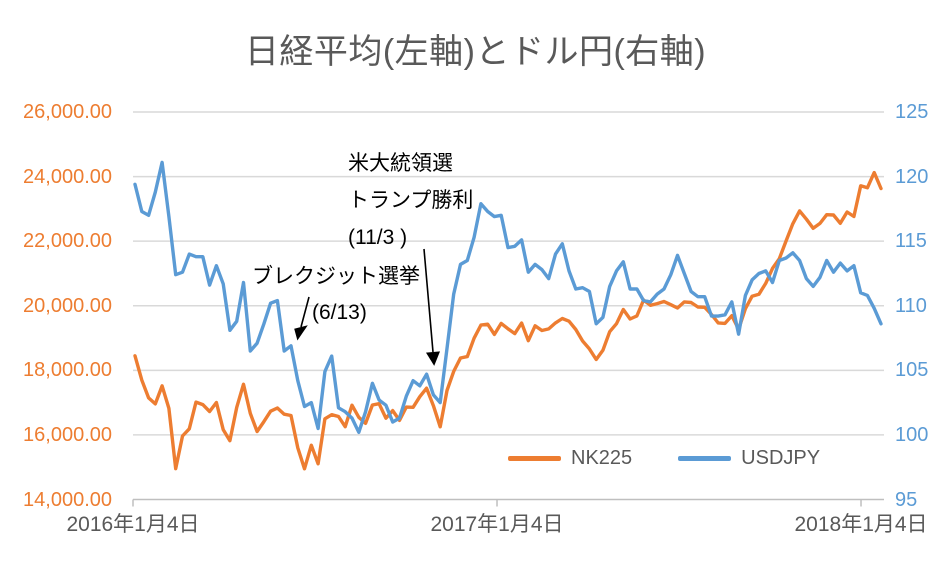  Describe the element at coordinates (912, 370) in the screenshot. I see `right-tick-label: 105` at that location.